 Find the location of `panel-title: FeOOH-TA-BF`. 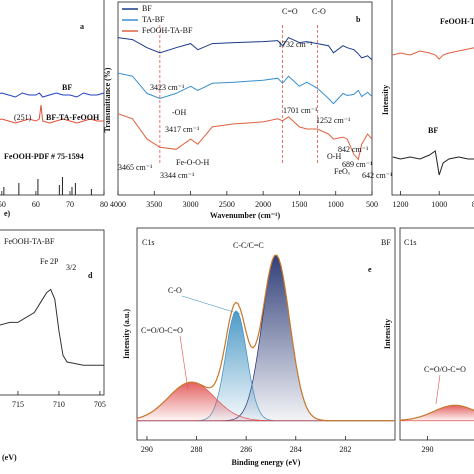

panel-title: FeOOH-TA-BF is located at coordinates (29, 241).